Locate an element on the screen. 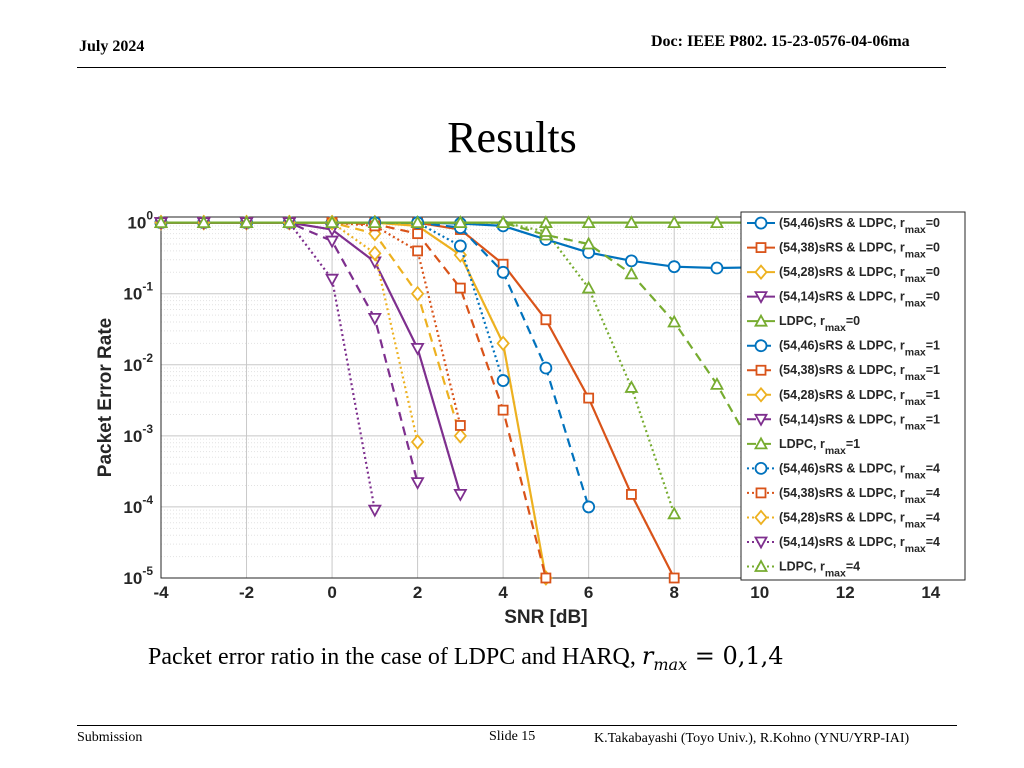 Image resolution: width=1024 pixels, height=768 pixels. legend-label: LDPC, rmax=0 is located at coordinates (819, 324).